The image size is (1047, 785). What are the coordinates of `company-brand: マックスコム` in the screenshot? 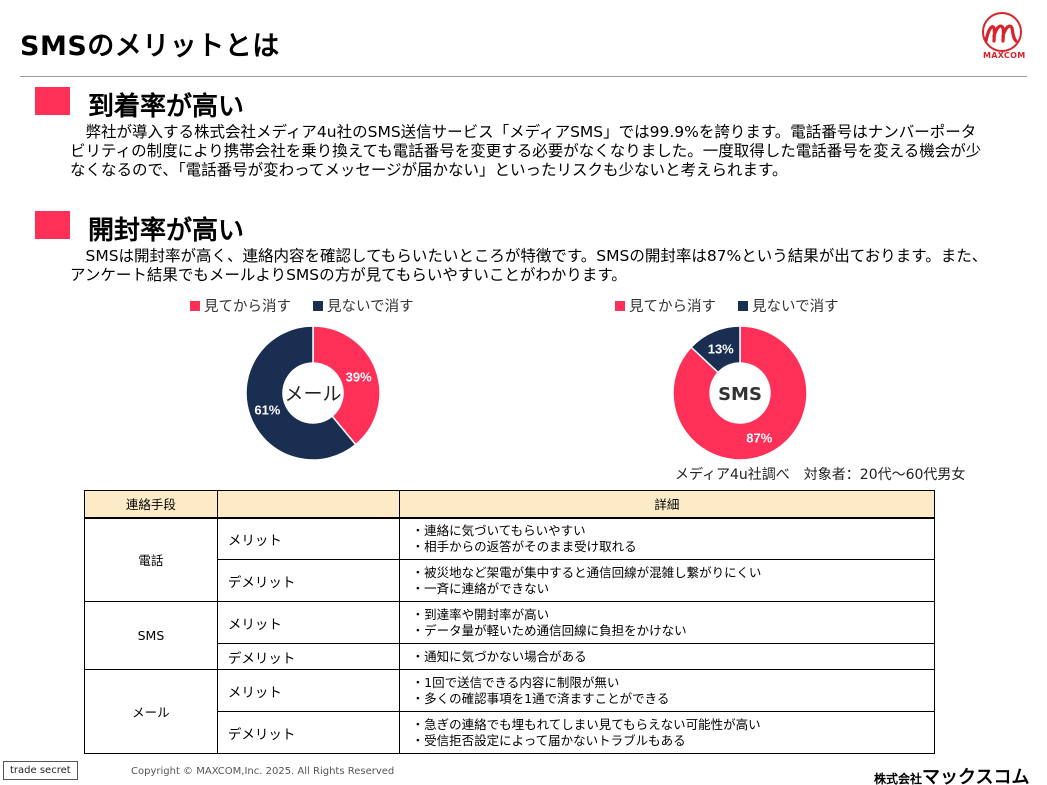 It's located at (976, 776).